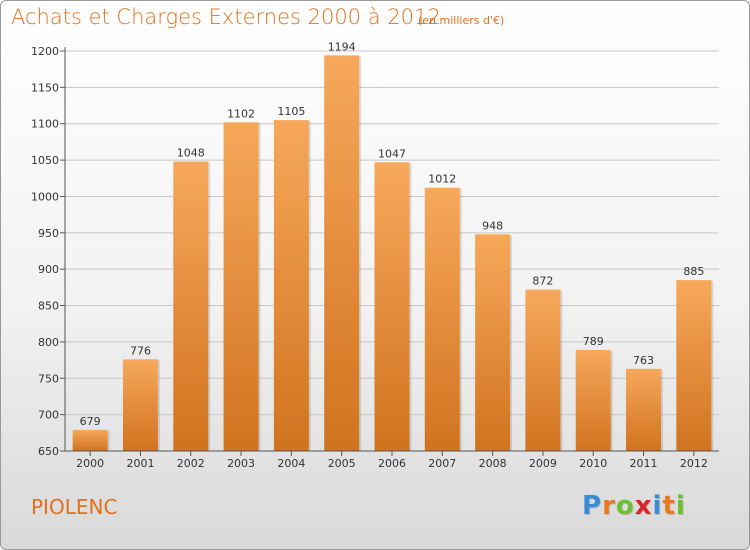  What do you see at coordinates (625, 506) in the screenshot?
I see `logo-letter: o` at bounding box center [625, 506].